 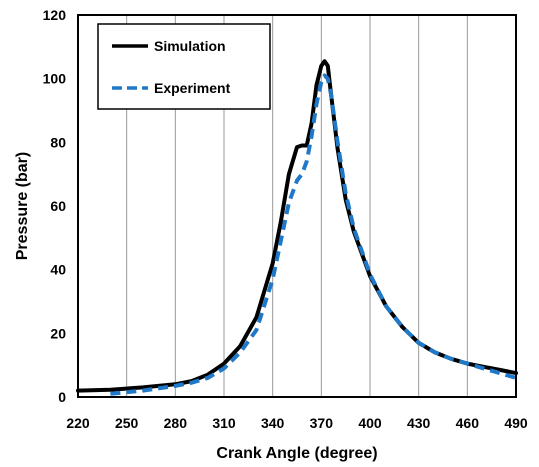 I want to click on legend: Simulation Experiment, so click(x=184, y=66).